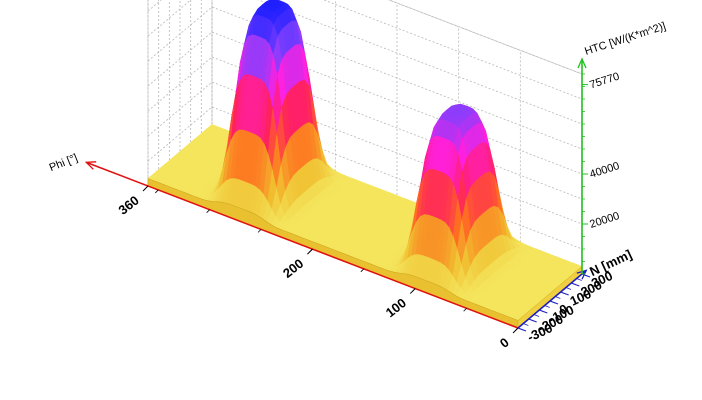  Describe the element at coordinates (604, 170) in the screenshot. I see `z-tick-label: 40000` at that location.